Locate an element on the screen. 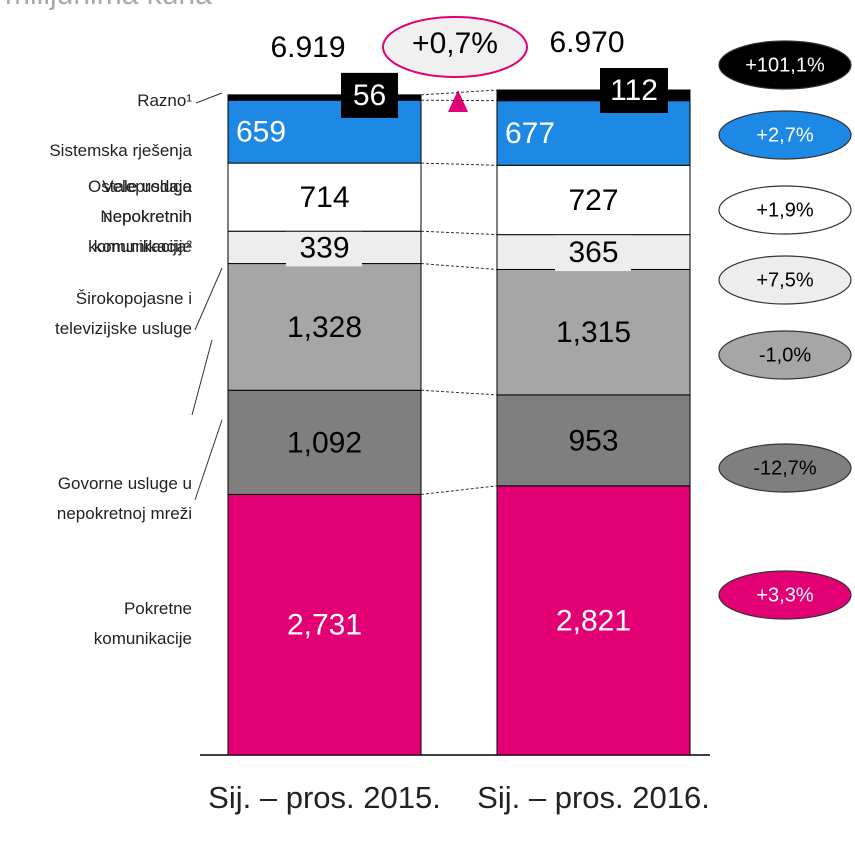  change-label: -12,7% is located at coordinates (785, 468).